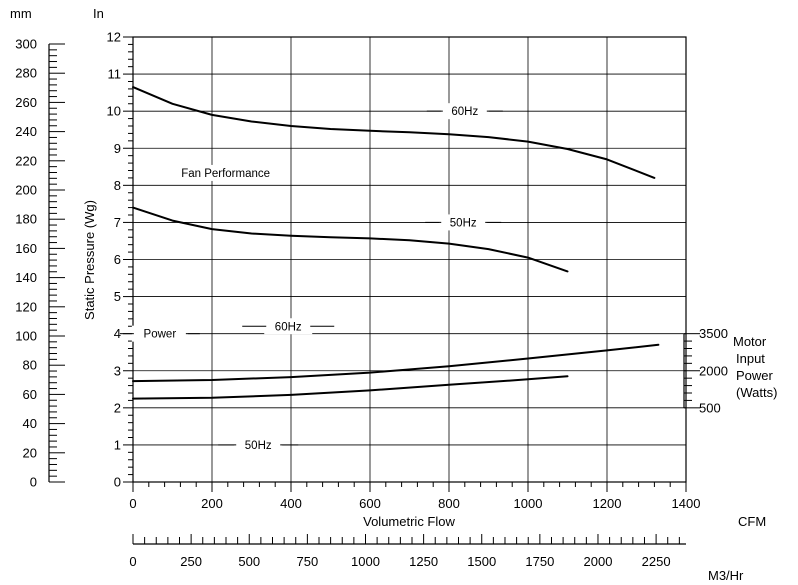 The width and height of the screenshot is (798, 585). What do you see at coordinates (756, 392) in the screenshot?
I see `power-axis-label: (Watts)` at bounding box center [756, 392].